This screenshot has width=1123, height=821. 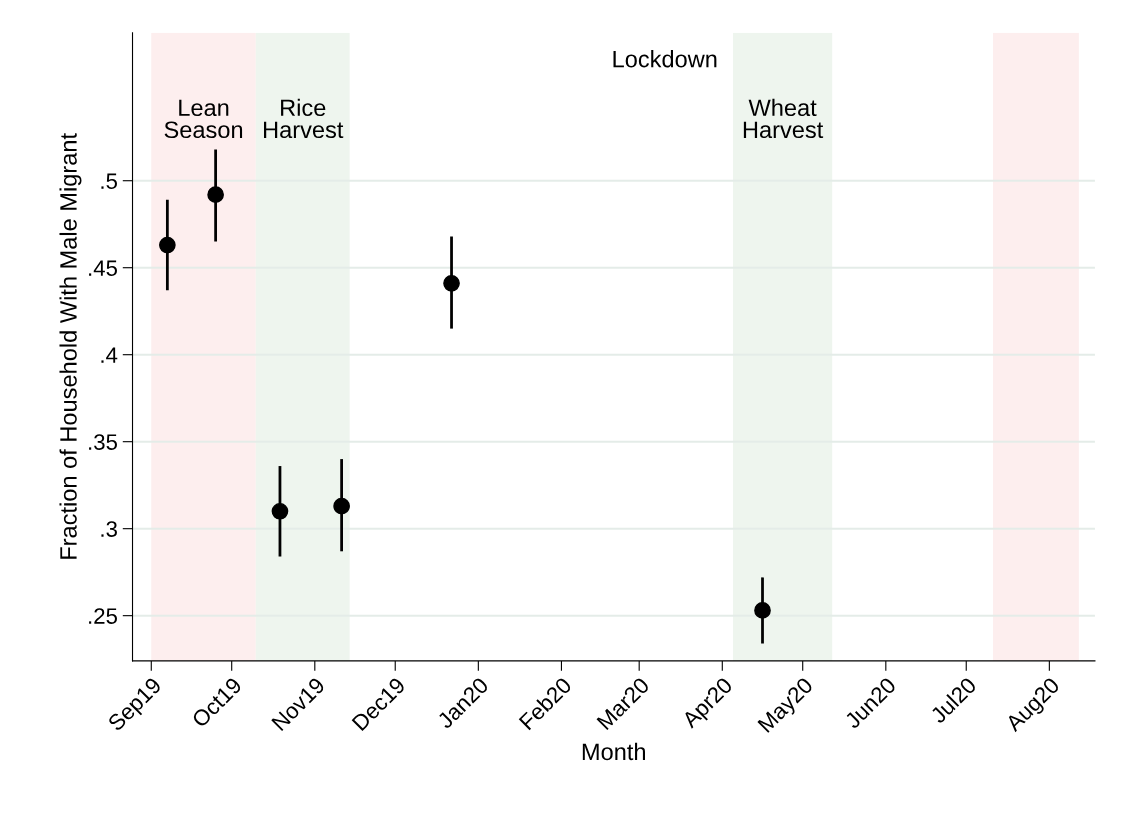 I want to click on y-axis-title: Fraction of Household With Male Migrant, so click(x=70, y=346).